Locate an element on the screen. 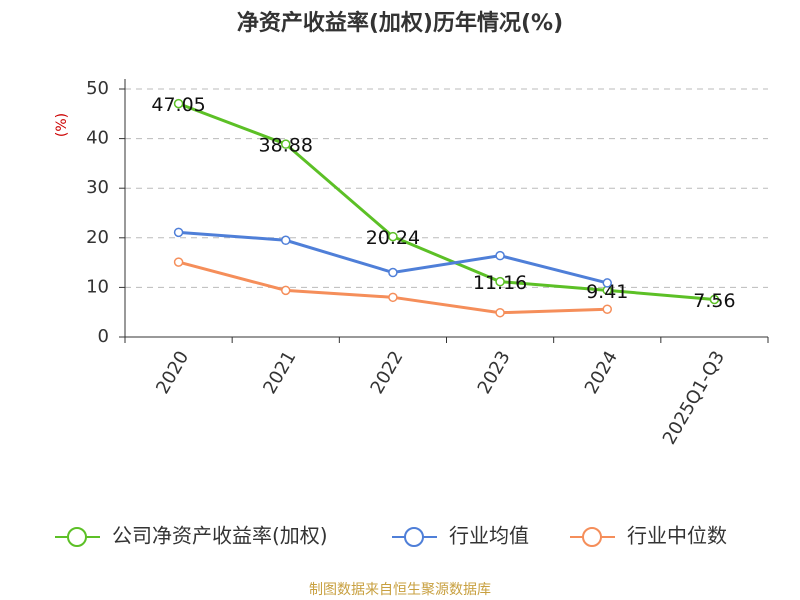 Image resolution: width=800 pixels, height=600 pixels. legend-label: 行业中位数 is located at coordinates (677, 536).